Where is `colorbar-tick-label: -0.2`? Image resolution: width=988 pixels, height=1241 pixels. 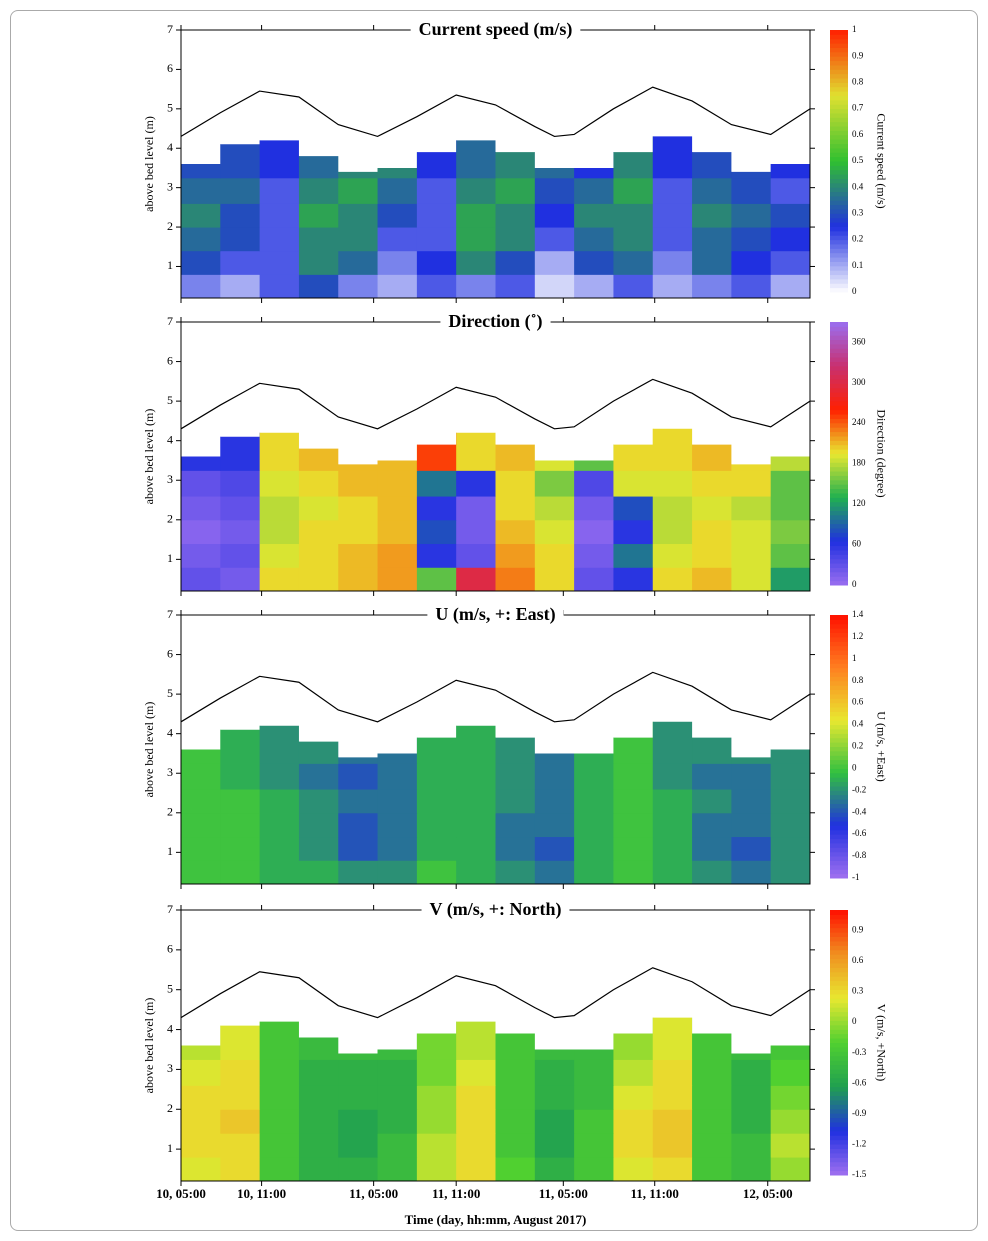 colorbar-tick-label: -0.2 is located at coordinates (859, 789).